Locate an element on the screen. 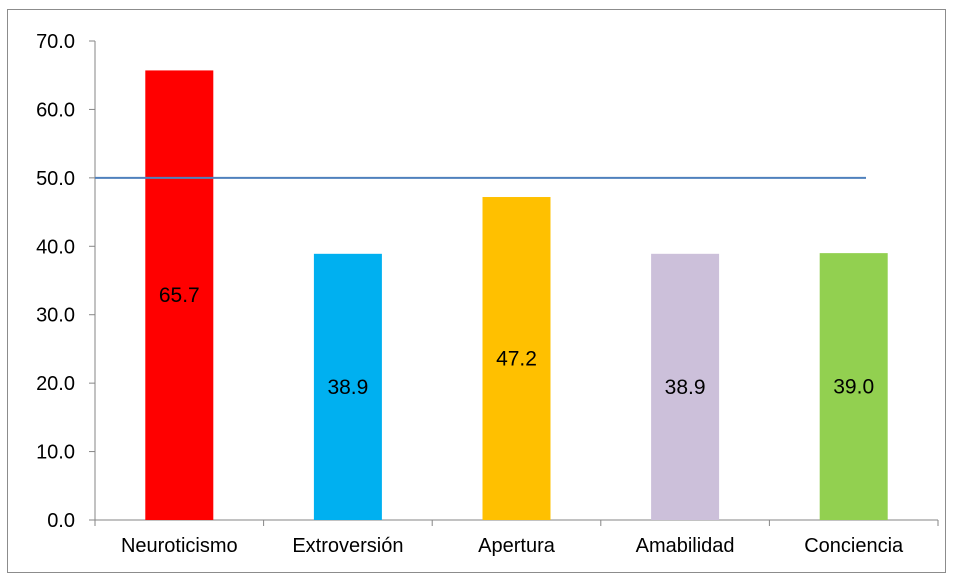 The height and width of the screenshot is (580, 956). data-label: 65.7 is located at coordinates (179, 295).